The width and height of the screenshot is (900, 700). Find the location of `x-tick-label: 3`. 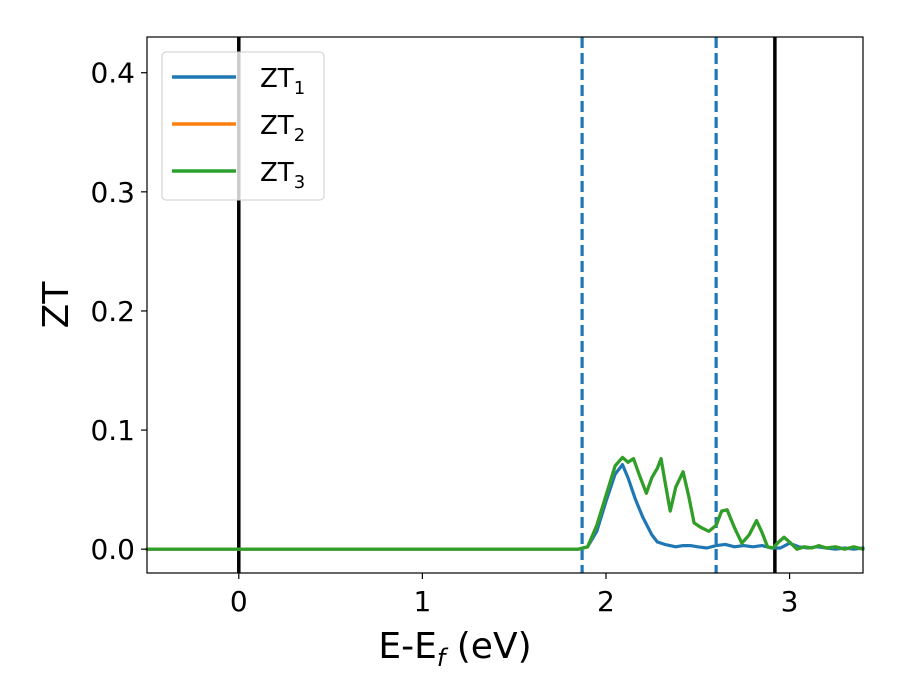

x-tick-label: 3 is located at coordinates (790, 601).